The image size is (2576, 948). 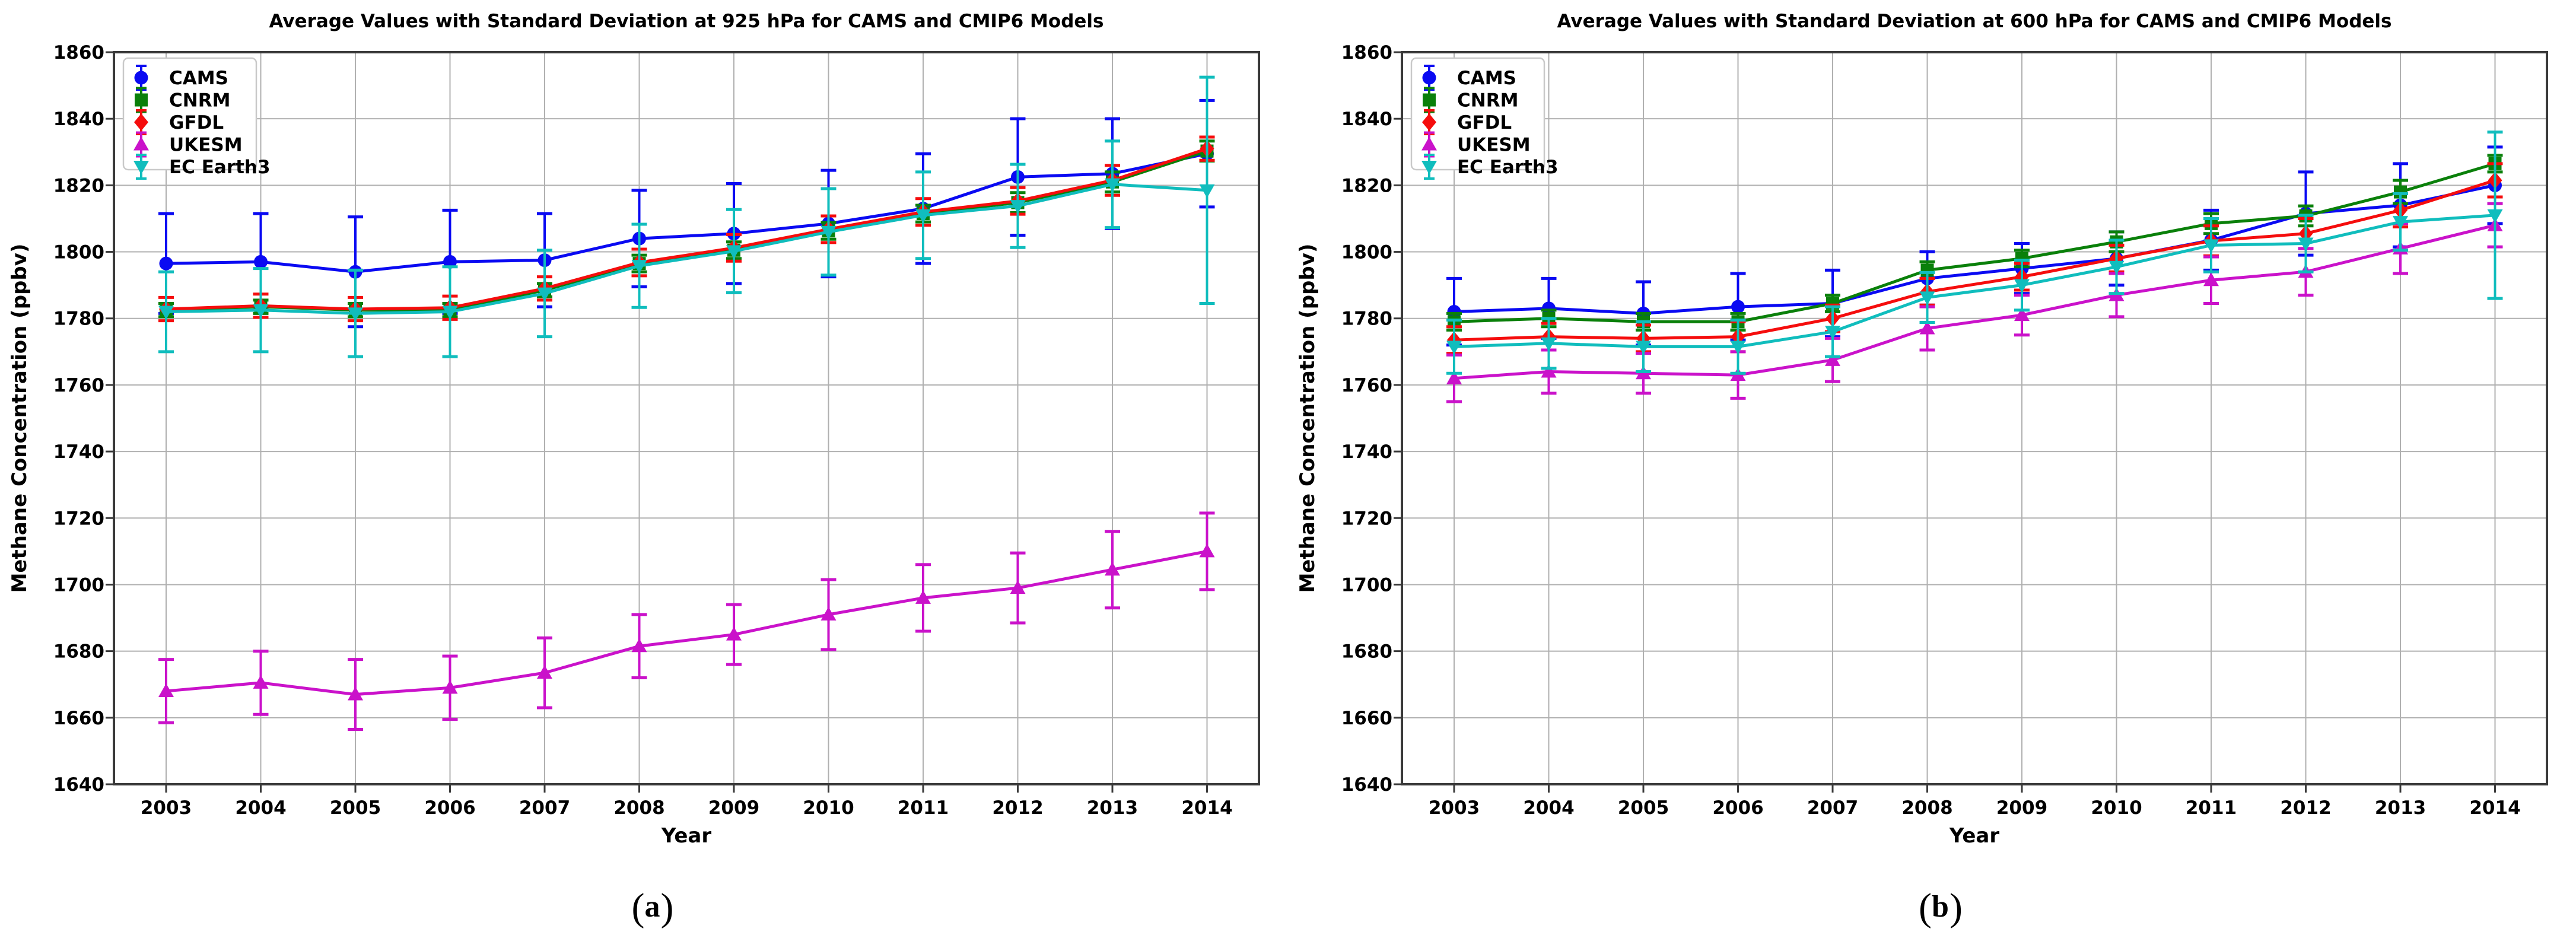 What do you see at coordinates (1366, 52) in the screenshot?
I see `y-tick-label: 1860` at bounding box center [1366, 52].